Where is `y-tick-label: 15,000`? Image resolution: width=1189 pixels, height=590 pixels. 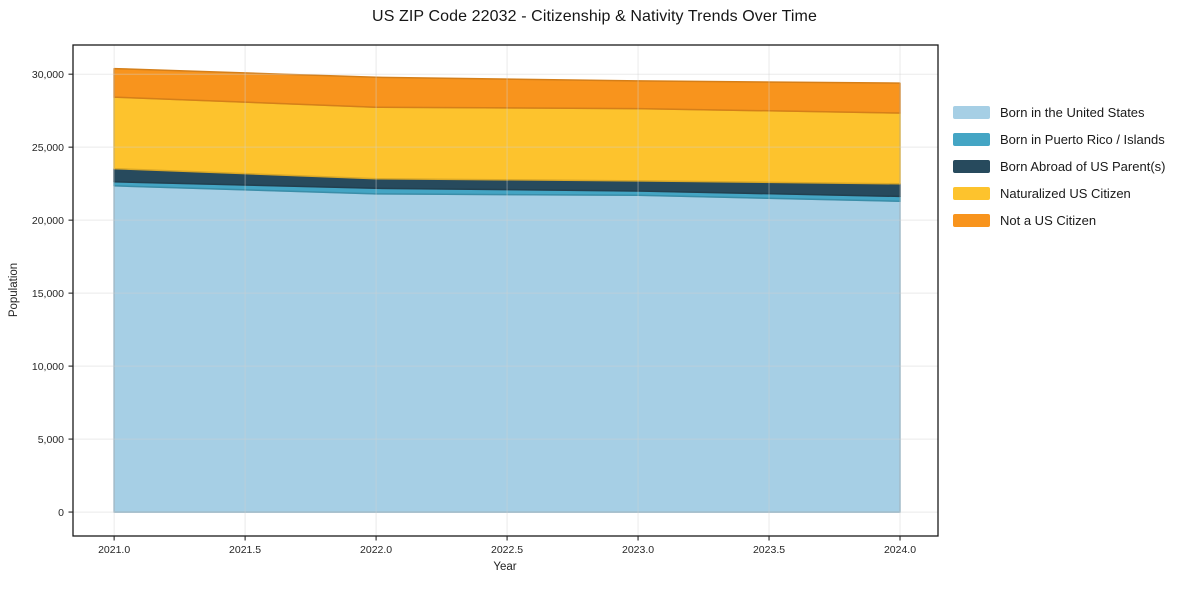
y-tick-label: 15,000 is located at coordinates (48, 294).